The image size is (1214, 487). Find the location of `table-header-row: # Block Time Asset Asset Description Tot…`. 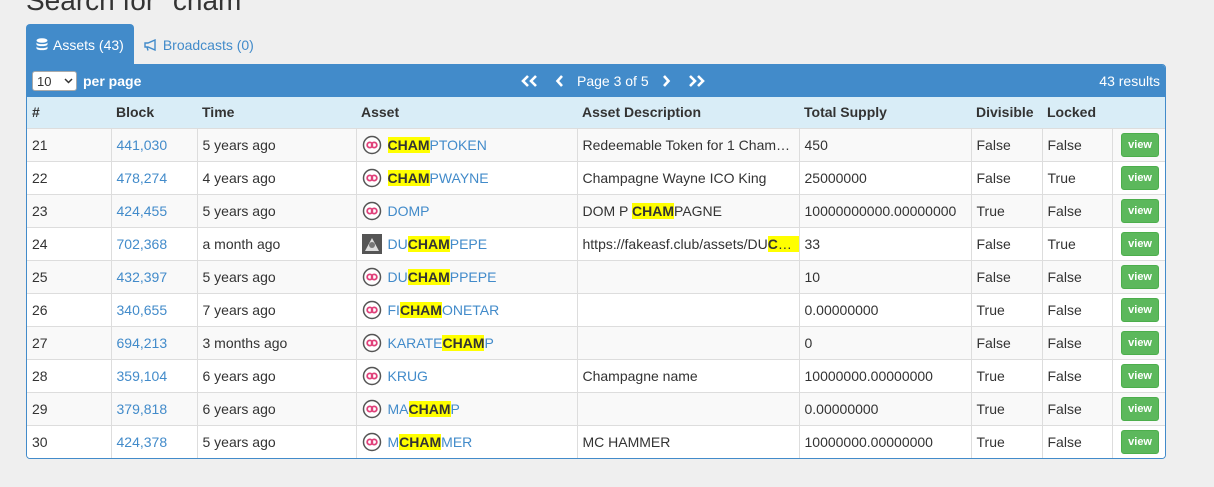

table-header-row: # Block Time Asset Asset Description Tot… is located at coordinates (596, 112).